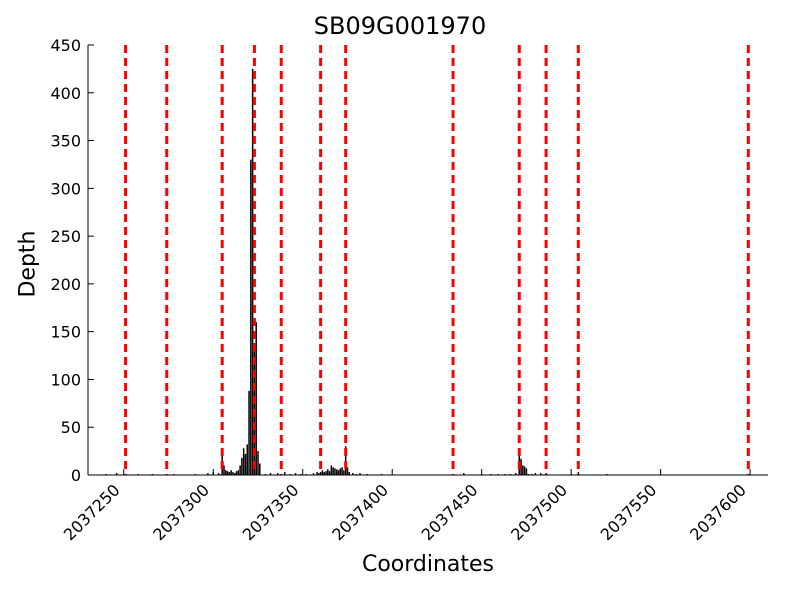  Describe the element at coordinates (65, 45) in the screenshot. I see `y-tick-label: 450` at that location.